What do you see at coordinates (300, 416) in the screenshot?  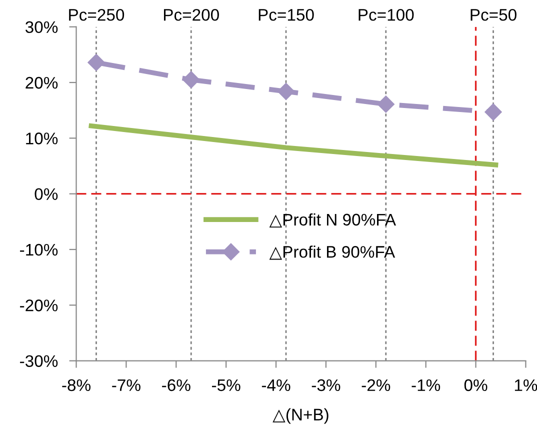 I see `x-axis-title: △(N+B)` at bounding box center [300, 416].